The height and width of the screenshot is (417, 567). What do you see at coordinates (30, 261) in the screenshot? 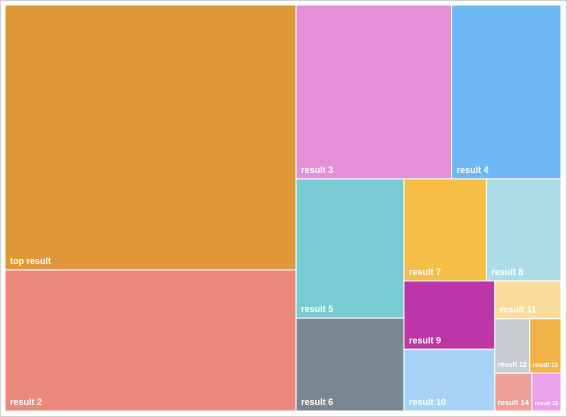
I see `cell-label: top result` at bounding box center [30, 261].